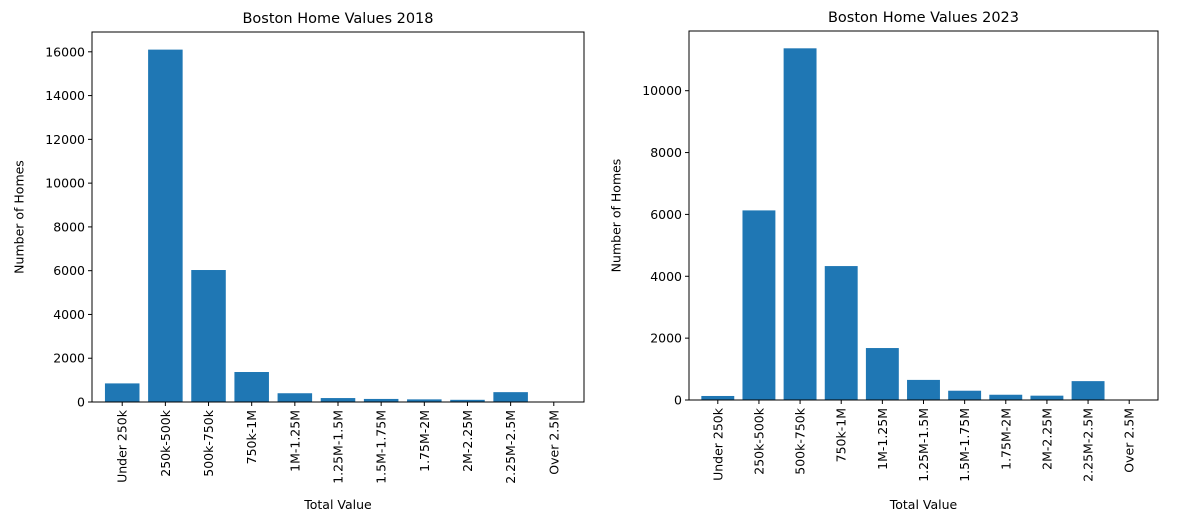 The height and width of the screenshot is (524, 1204). I want to click on chart-title: Boston Home Values 2023, so click(923, 18).